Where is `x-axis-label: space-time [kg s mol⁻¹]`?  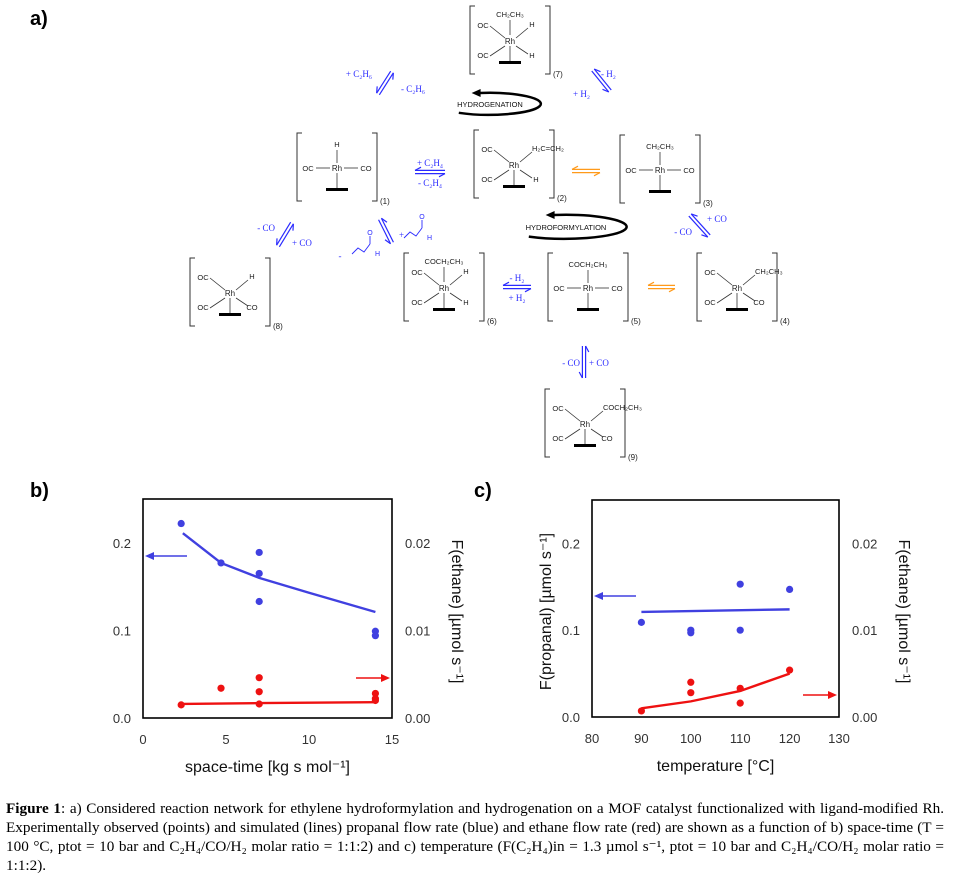
x-axis-label: space-time [kg s mol⁻¹] is located at coordinates (267, 767).